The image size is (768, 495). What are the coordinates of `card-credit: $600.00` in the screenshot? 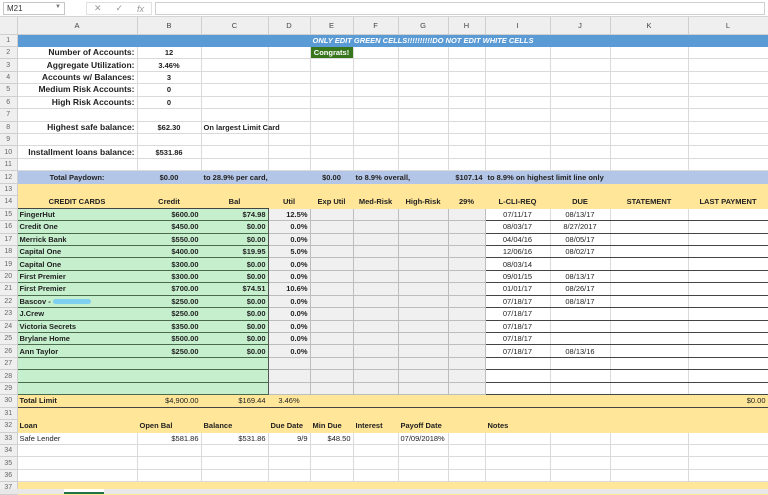 It's located at (169, 215).